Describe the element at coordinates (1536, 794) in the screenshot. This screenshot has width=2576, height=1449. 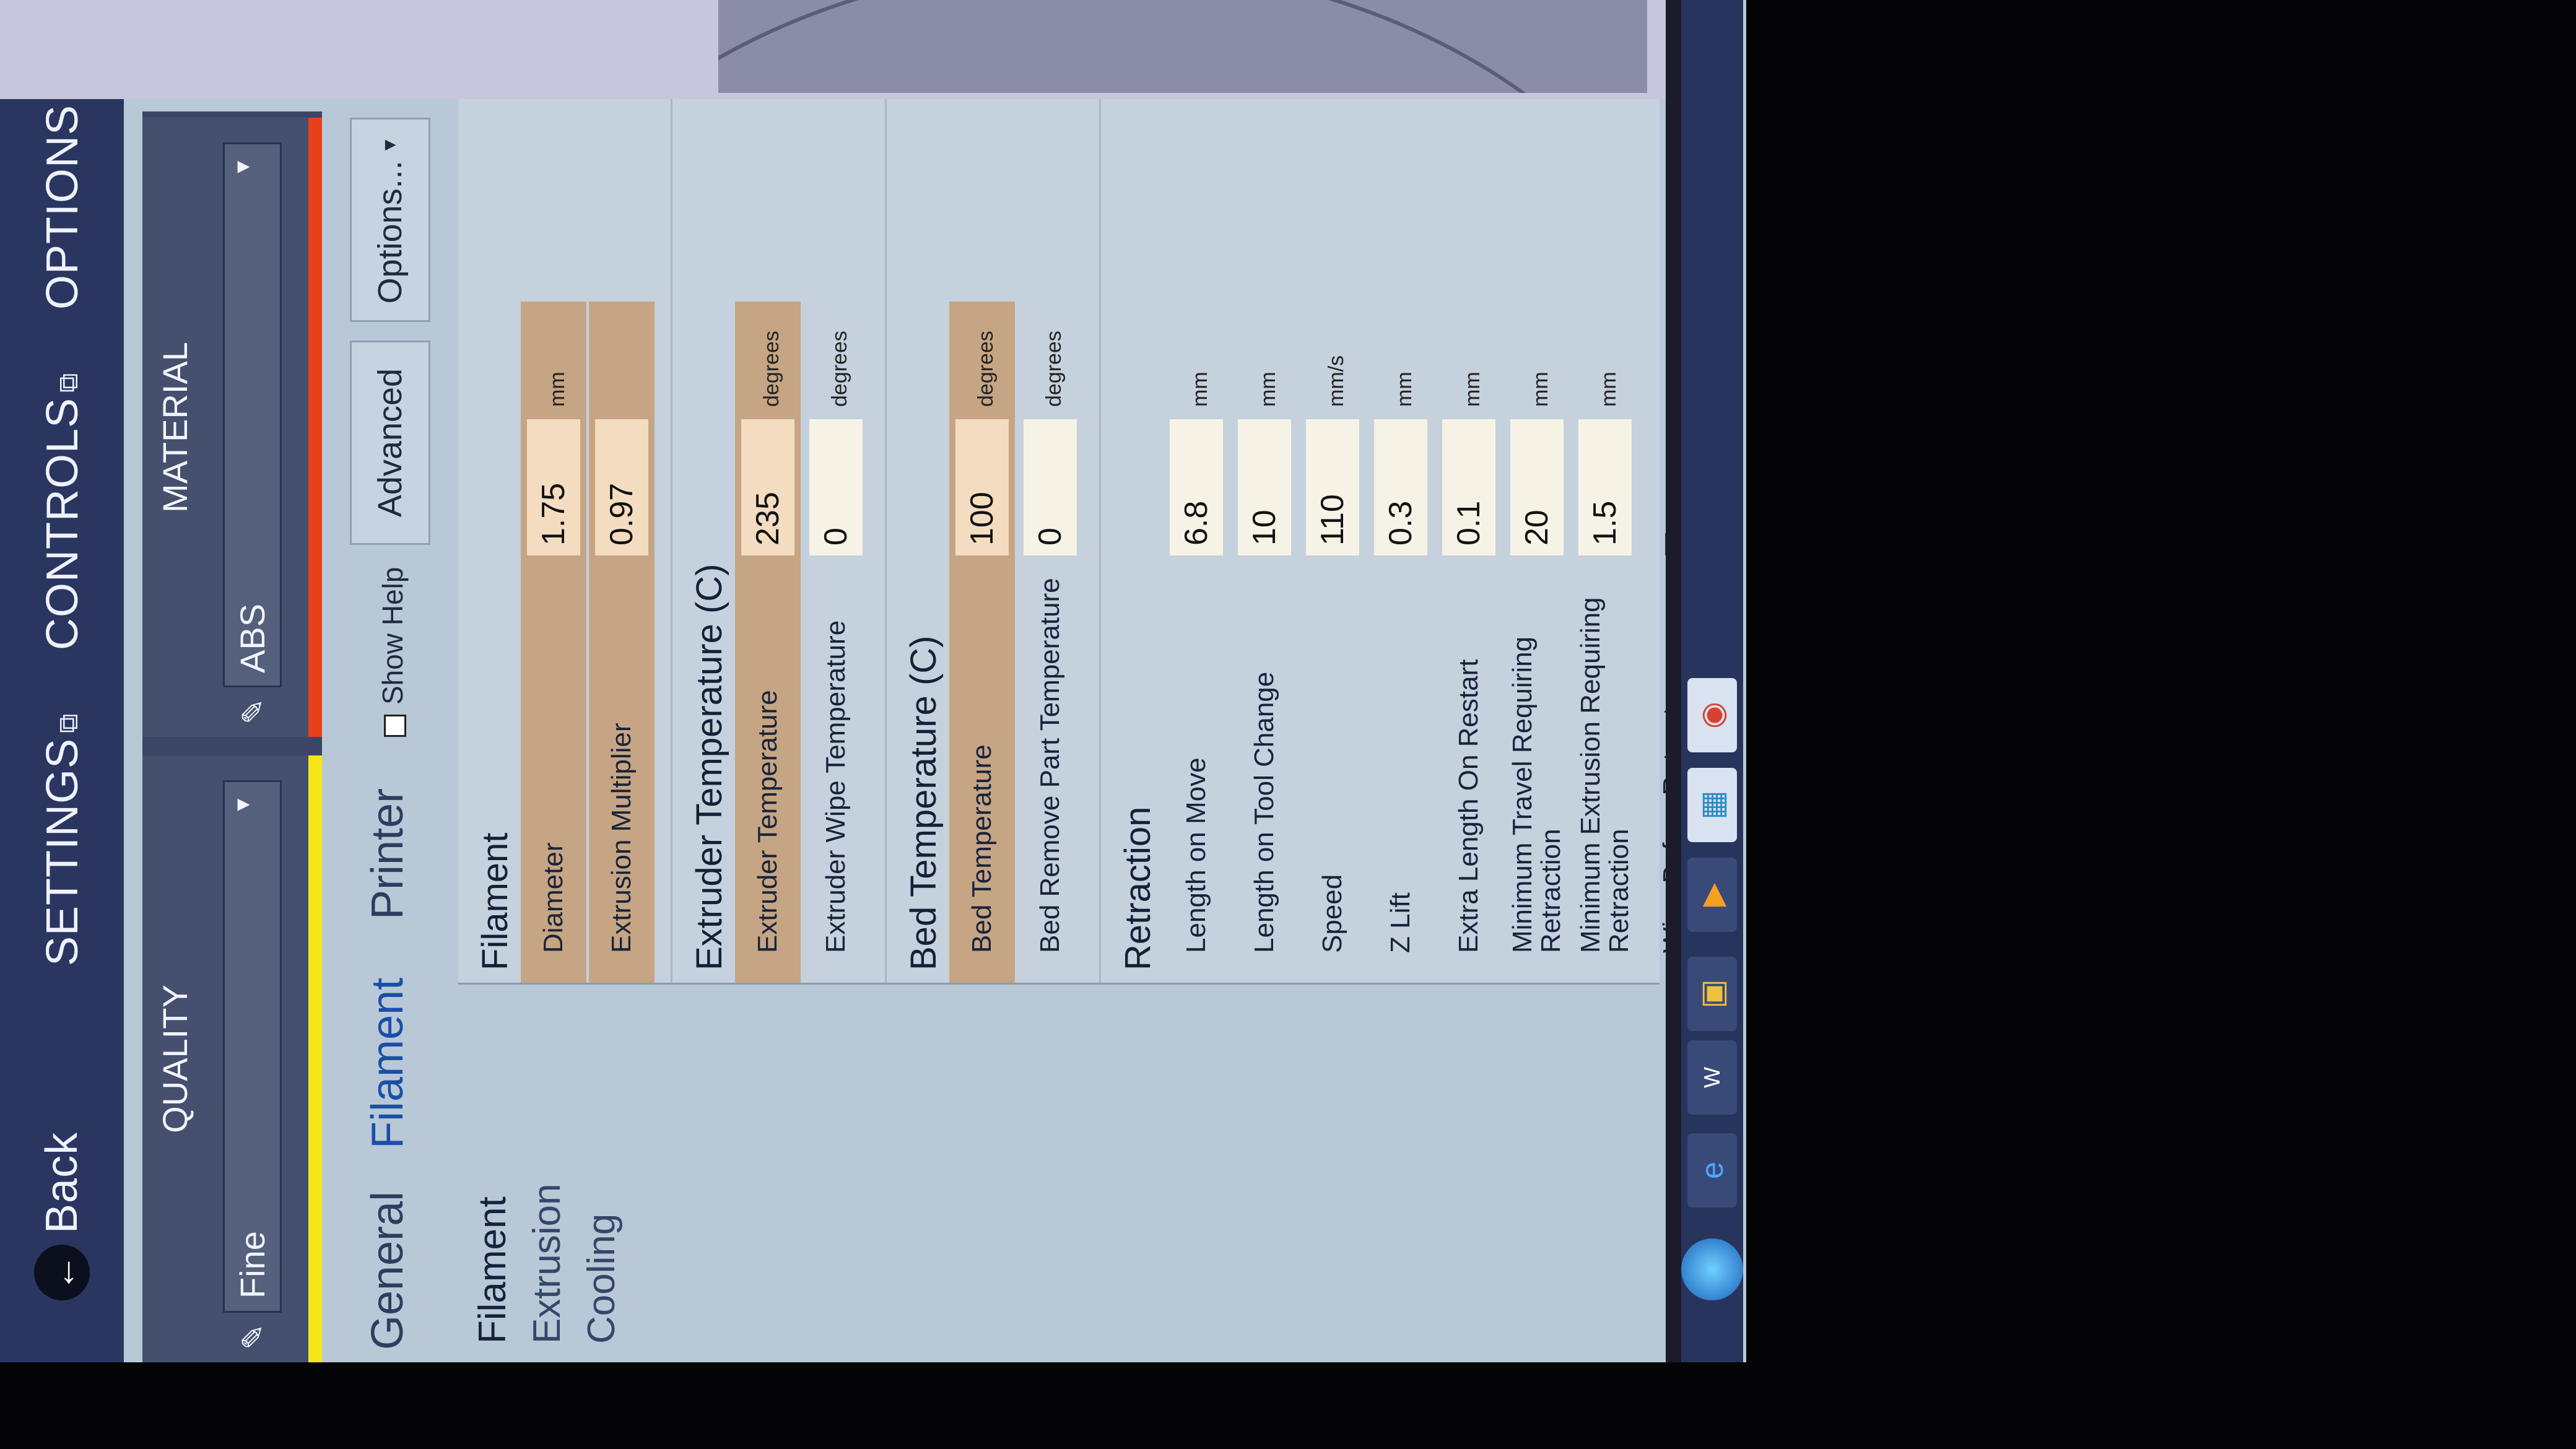
I see `setting-label: Minimum Travel Requiring Retraction` at that location.